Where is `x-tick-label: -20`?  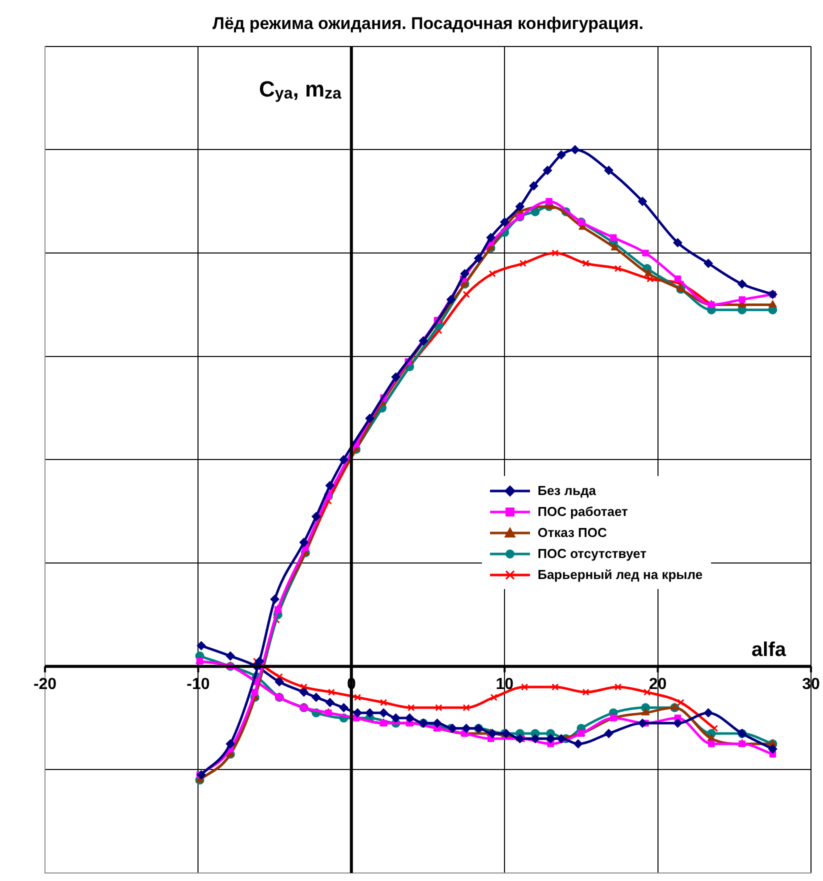
x-tick-label: -20 is located at coordinates (45, 684).